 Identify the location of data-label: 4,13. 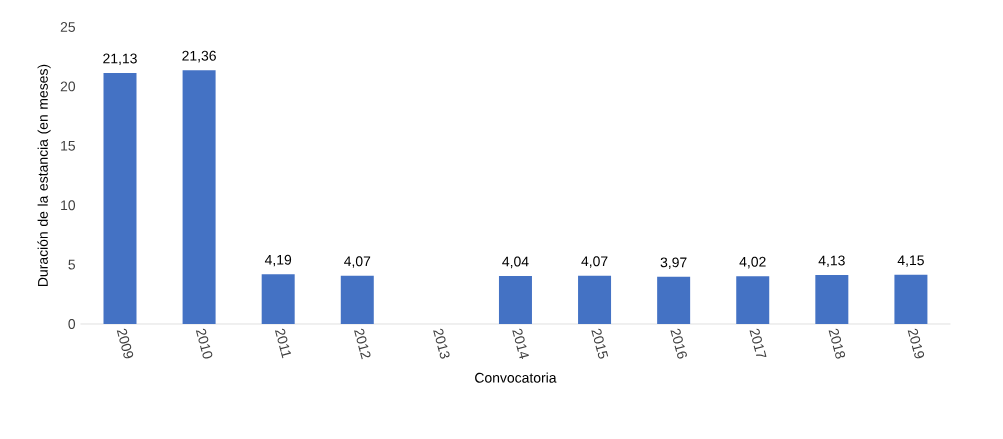
(831, 261).